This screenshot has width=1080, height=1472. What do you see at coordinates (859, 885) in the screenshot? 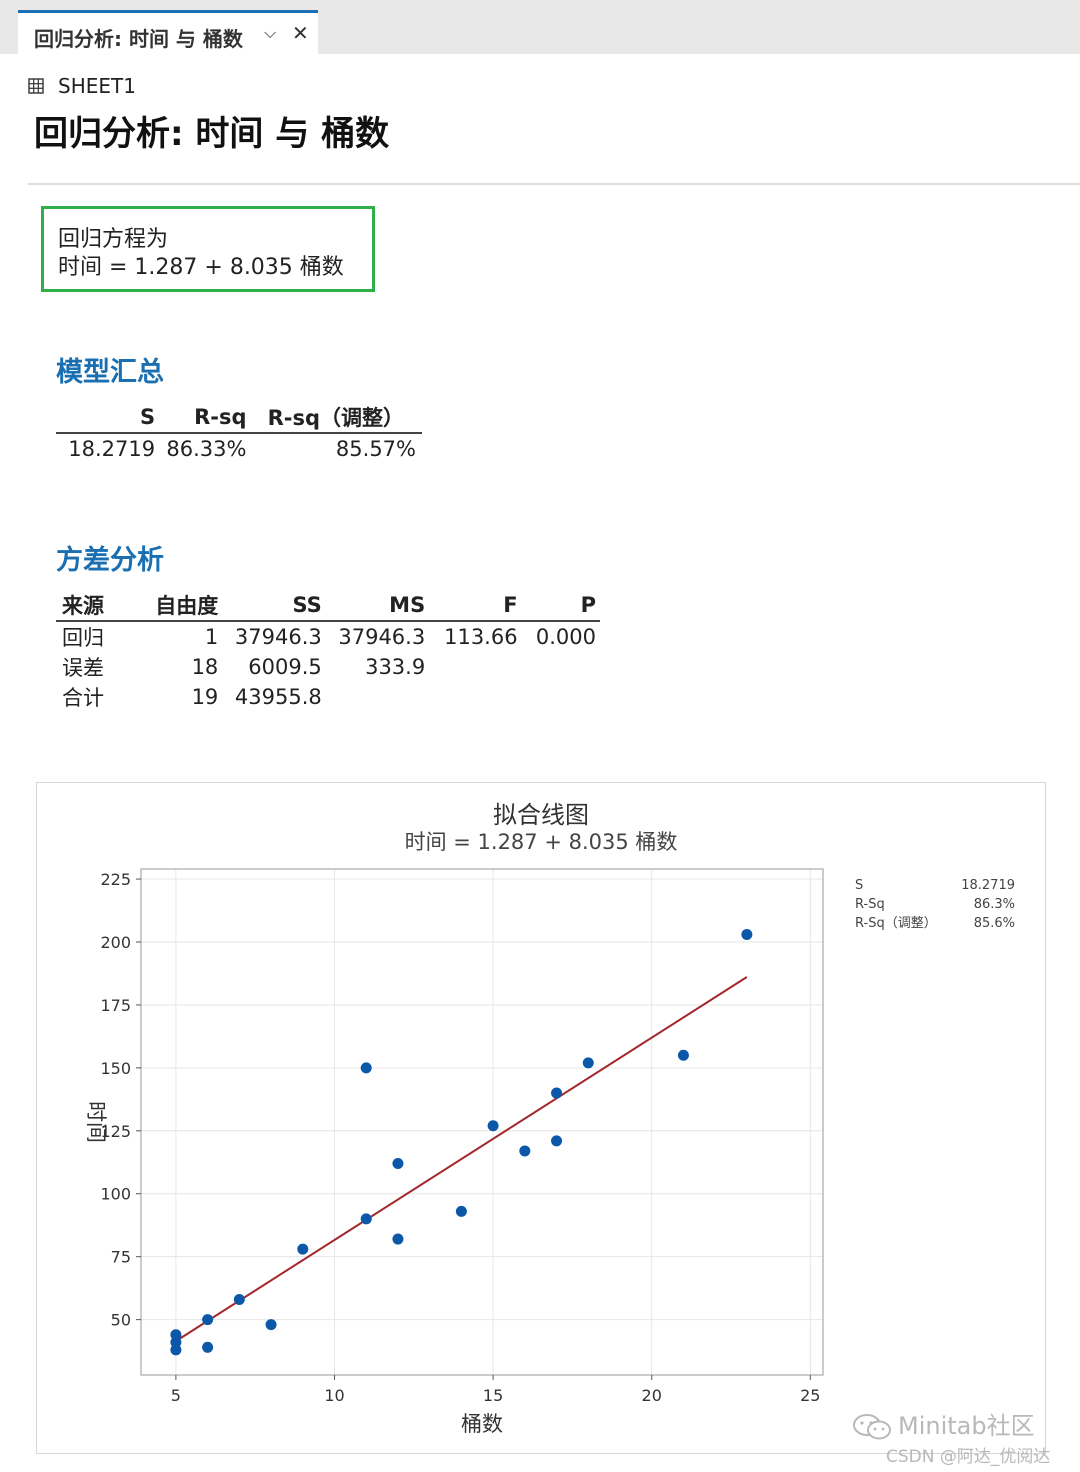
I see `stats-label: S` at bounding box center [859, 885].